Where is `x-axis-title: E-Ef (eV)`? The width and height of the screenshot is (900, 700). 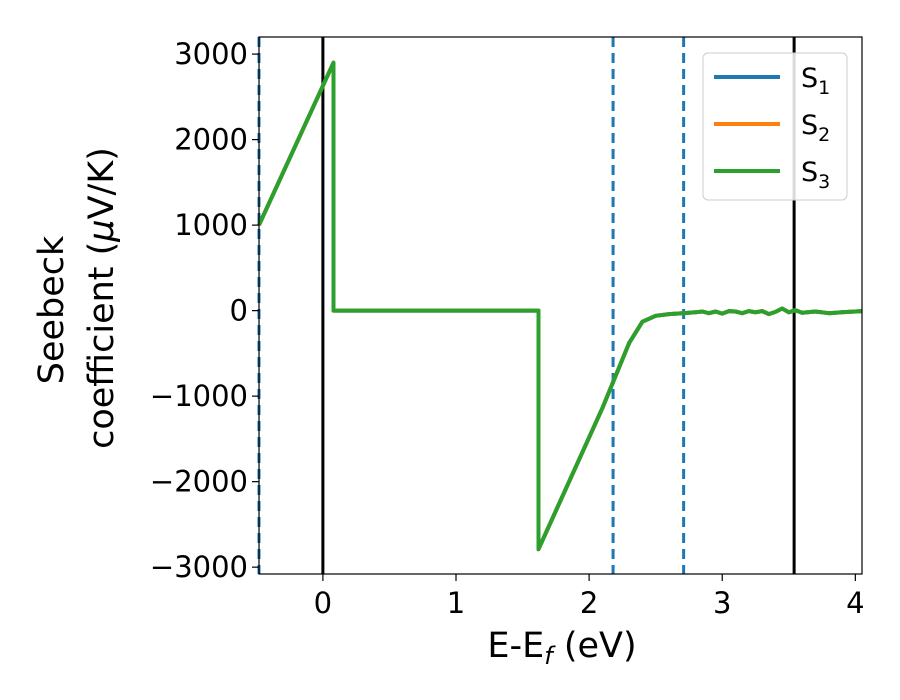
x-axis-title: E-Ef (eV) is located at coordinates (561, 648).